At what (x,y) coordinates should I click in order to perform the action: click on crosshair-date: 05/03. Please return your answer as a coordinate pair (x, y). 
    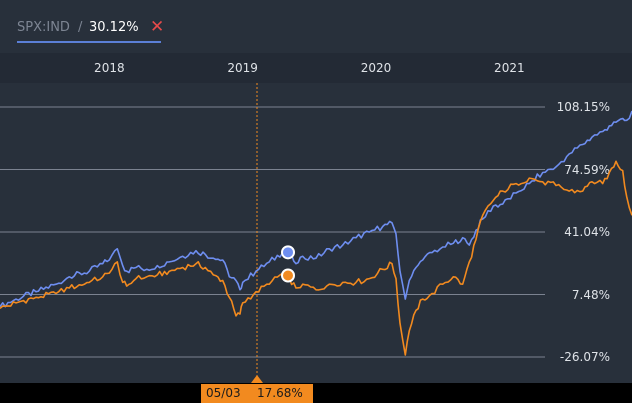
    Looking at the image, I should click on (223, 393).